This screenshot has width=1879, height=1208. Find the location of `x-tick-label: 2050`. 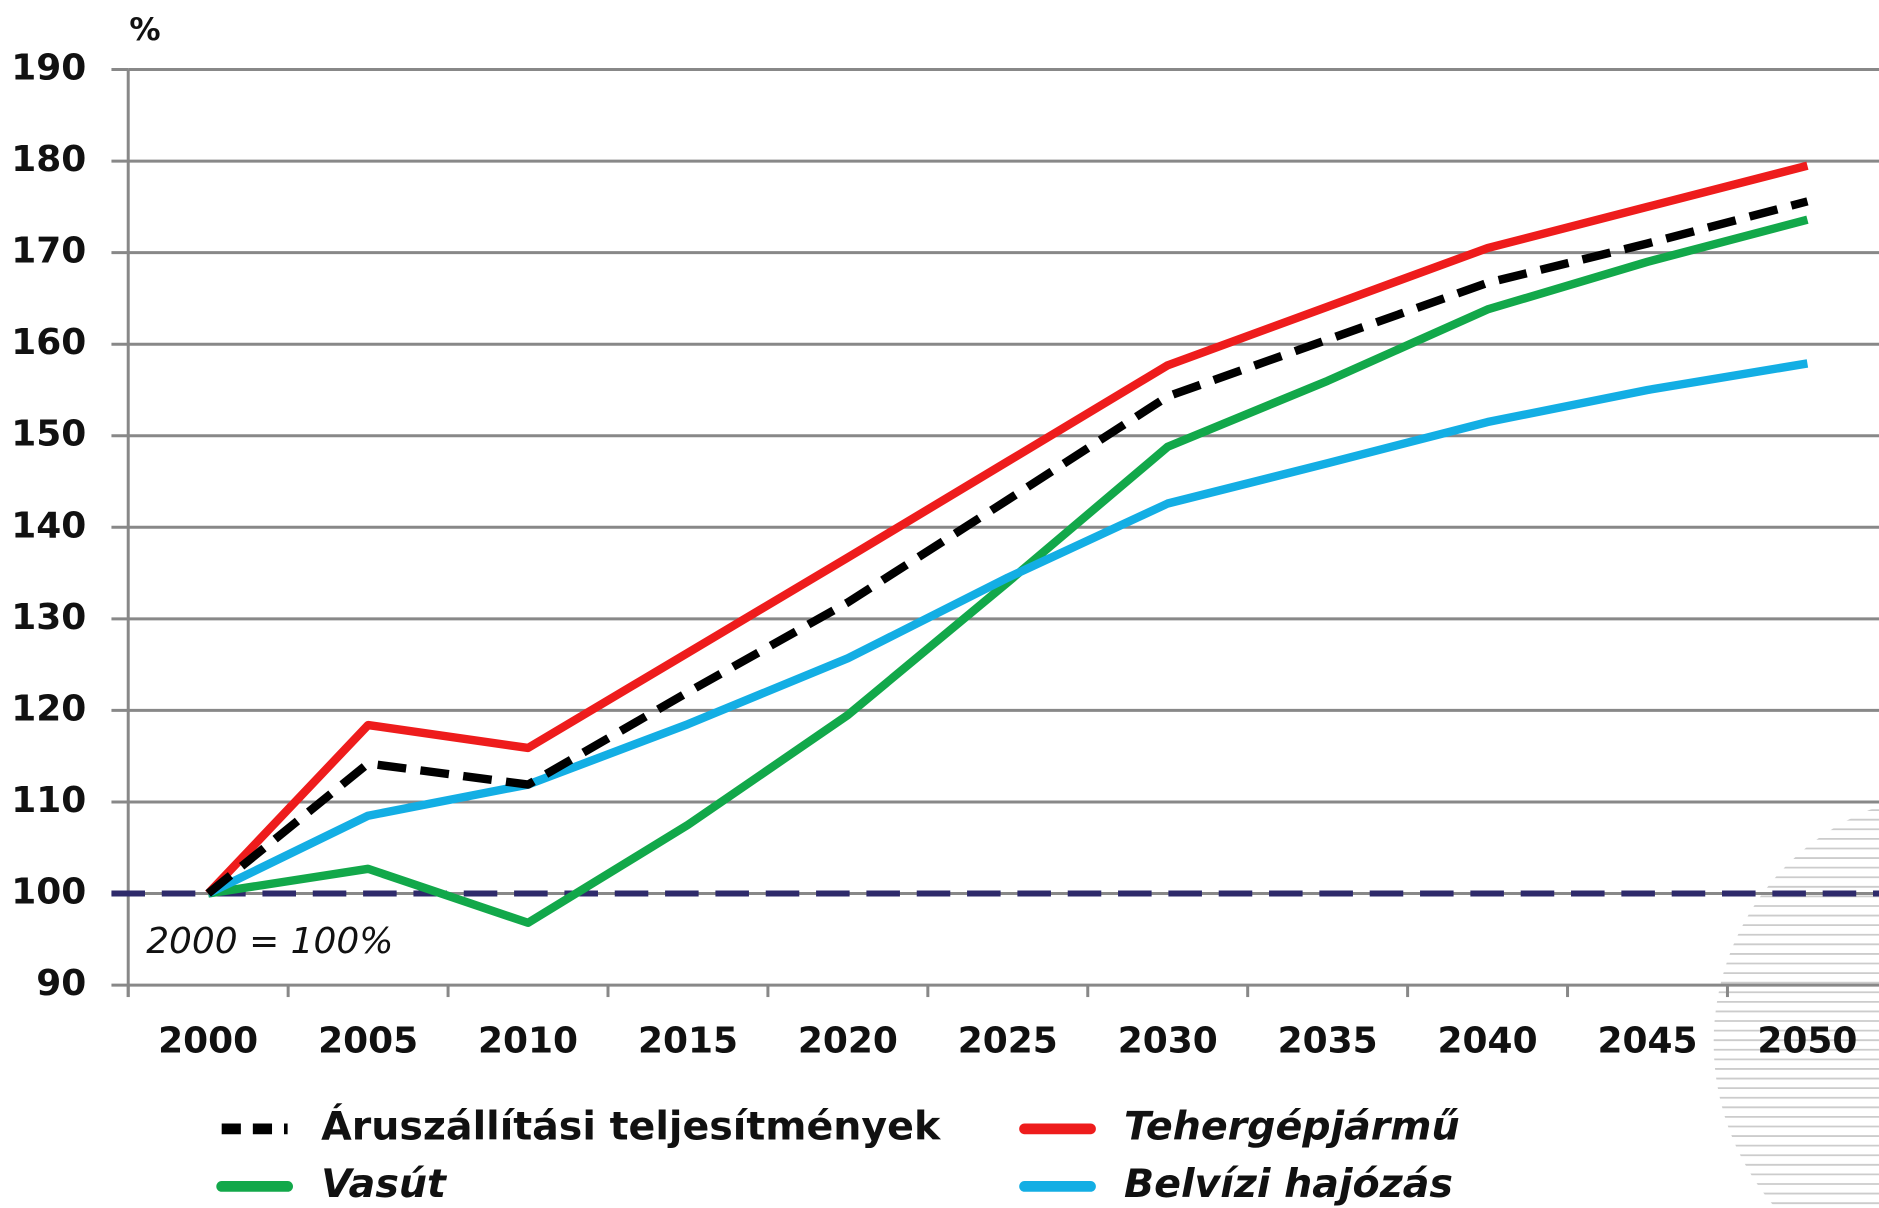

x-tick-label: 2050 is located at coordinates (1807, 1041).